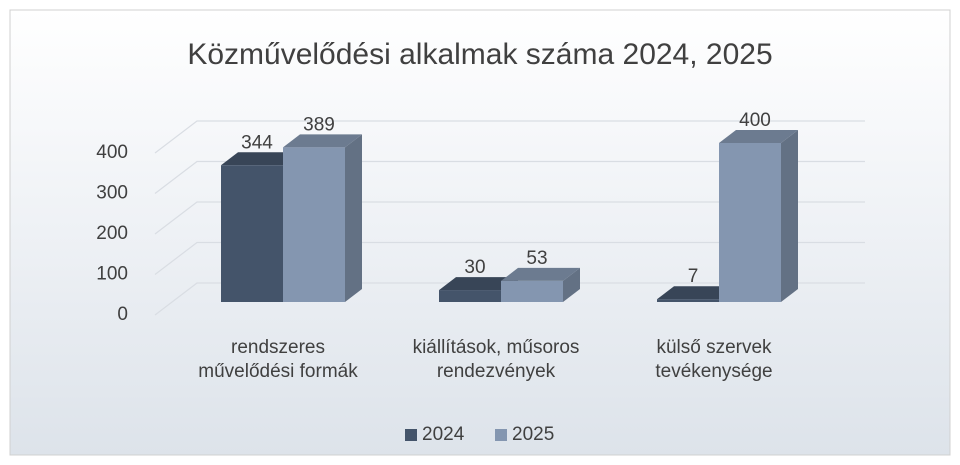  What do you see at coordinates (112, 233) in the screenshot?
I see `y-tick-label: 200` at bounding box center [112, 233].